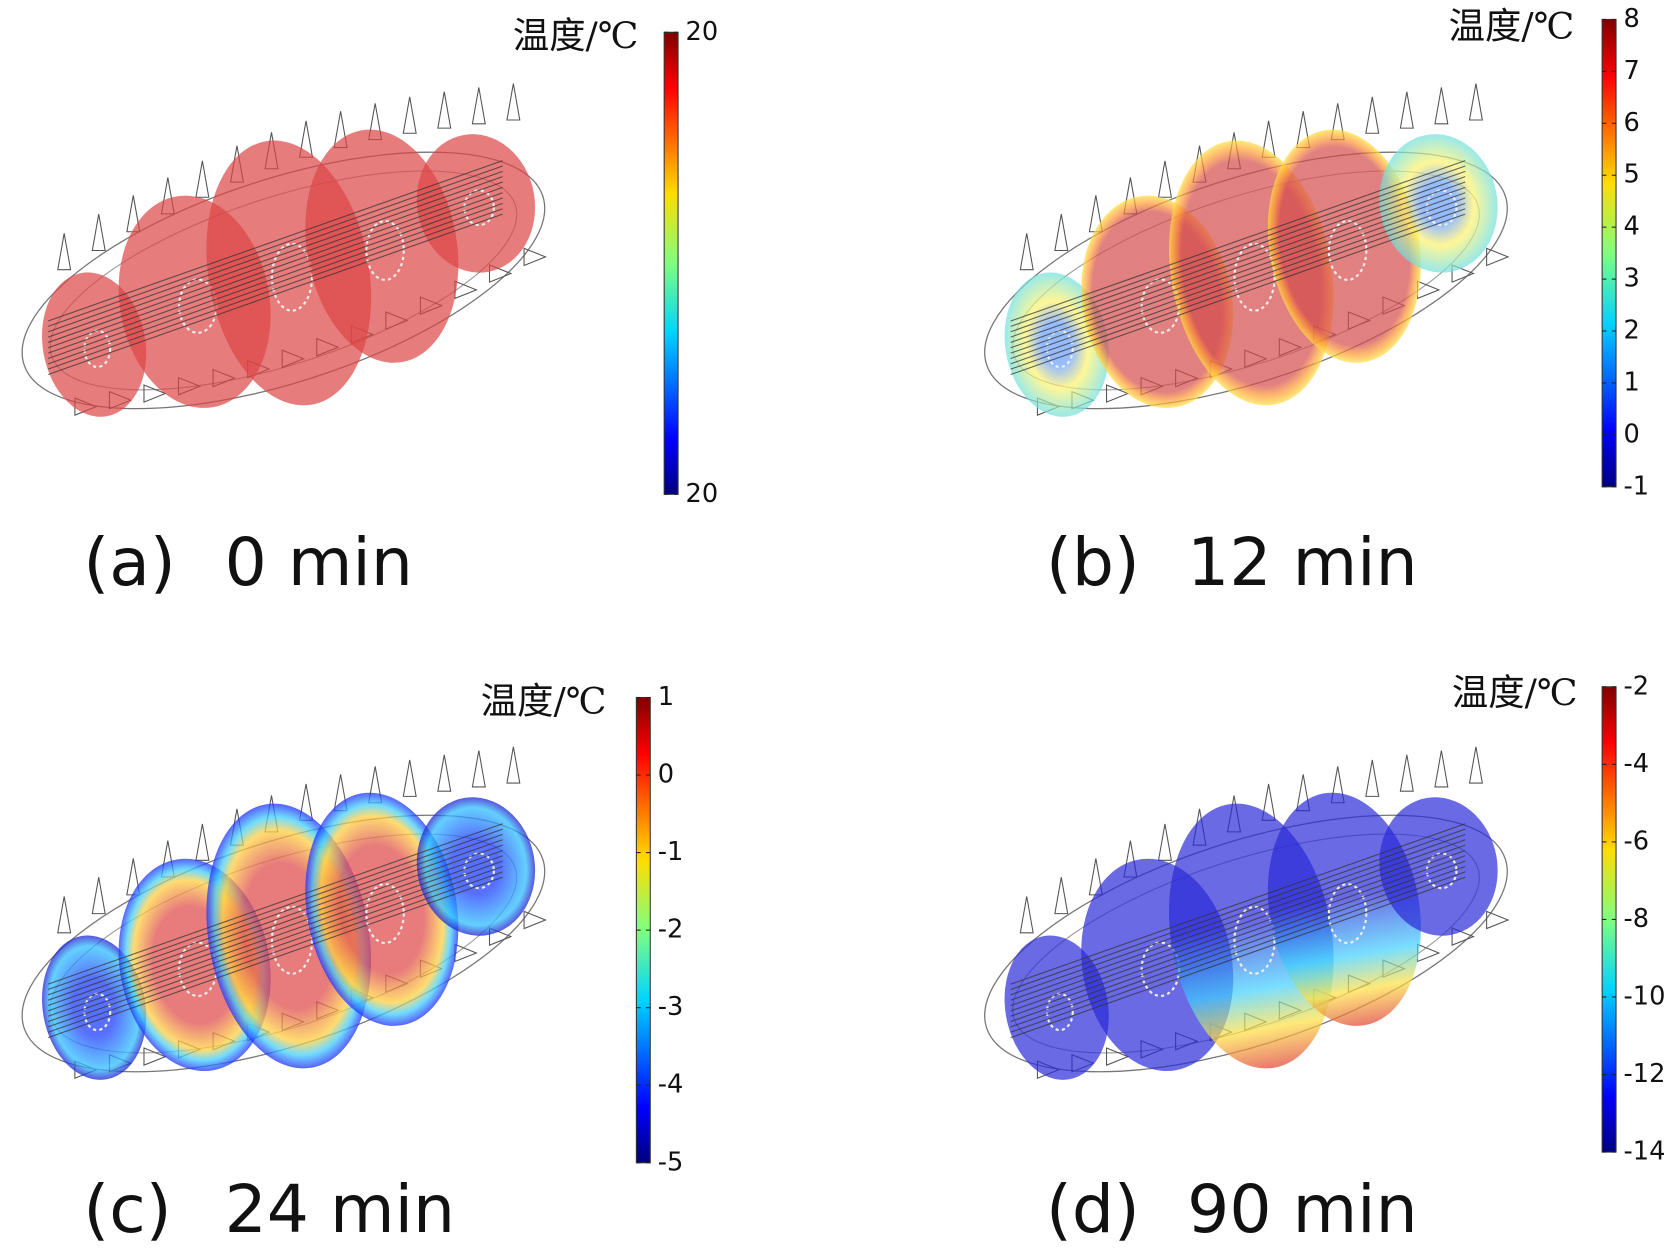  What do you see at coordinates (1632, 19) in the screenshot?
I see `colorbar-tick-label: 8` at bounding box center [1632, 19].